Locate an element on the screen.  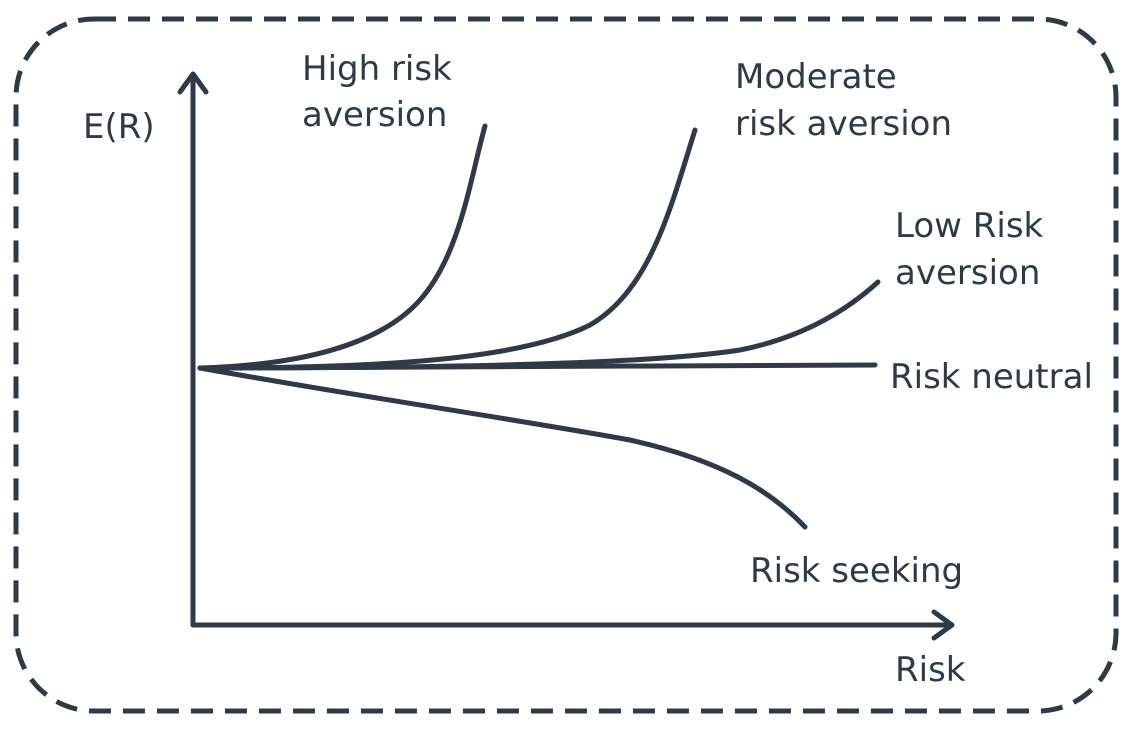
label-moderate-risk-aversion-line2: risk aversion is located at coordinates (843, 124).